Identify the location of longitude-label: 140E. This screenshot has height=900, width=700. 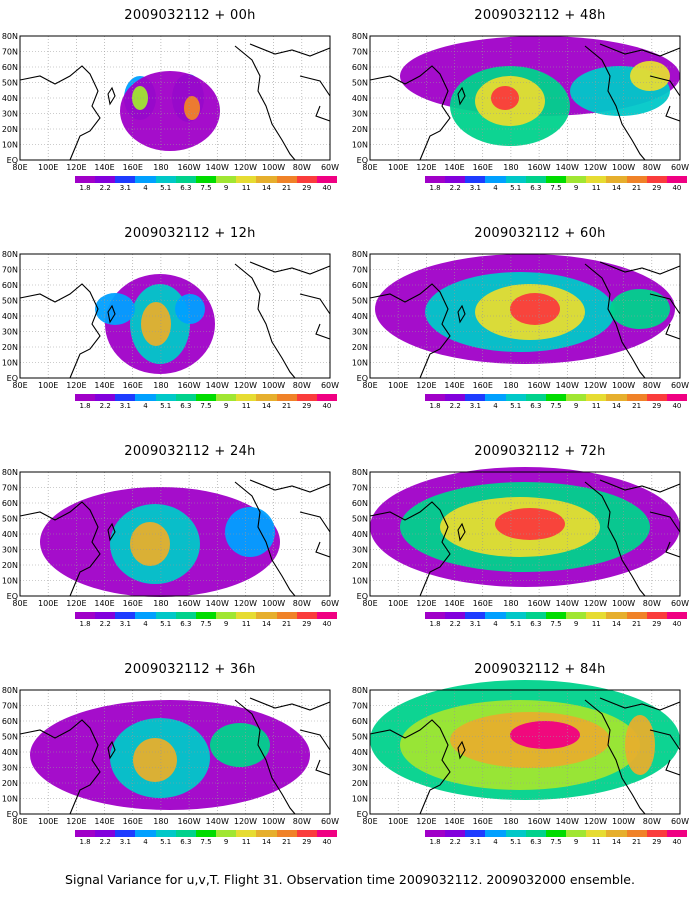
(104, 603).